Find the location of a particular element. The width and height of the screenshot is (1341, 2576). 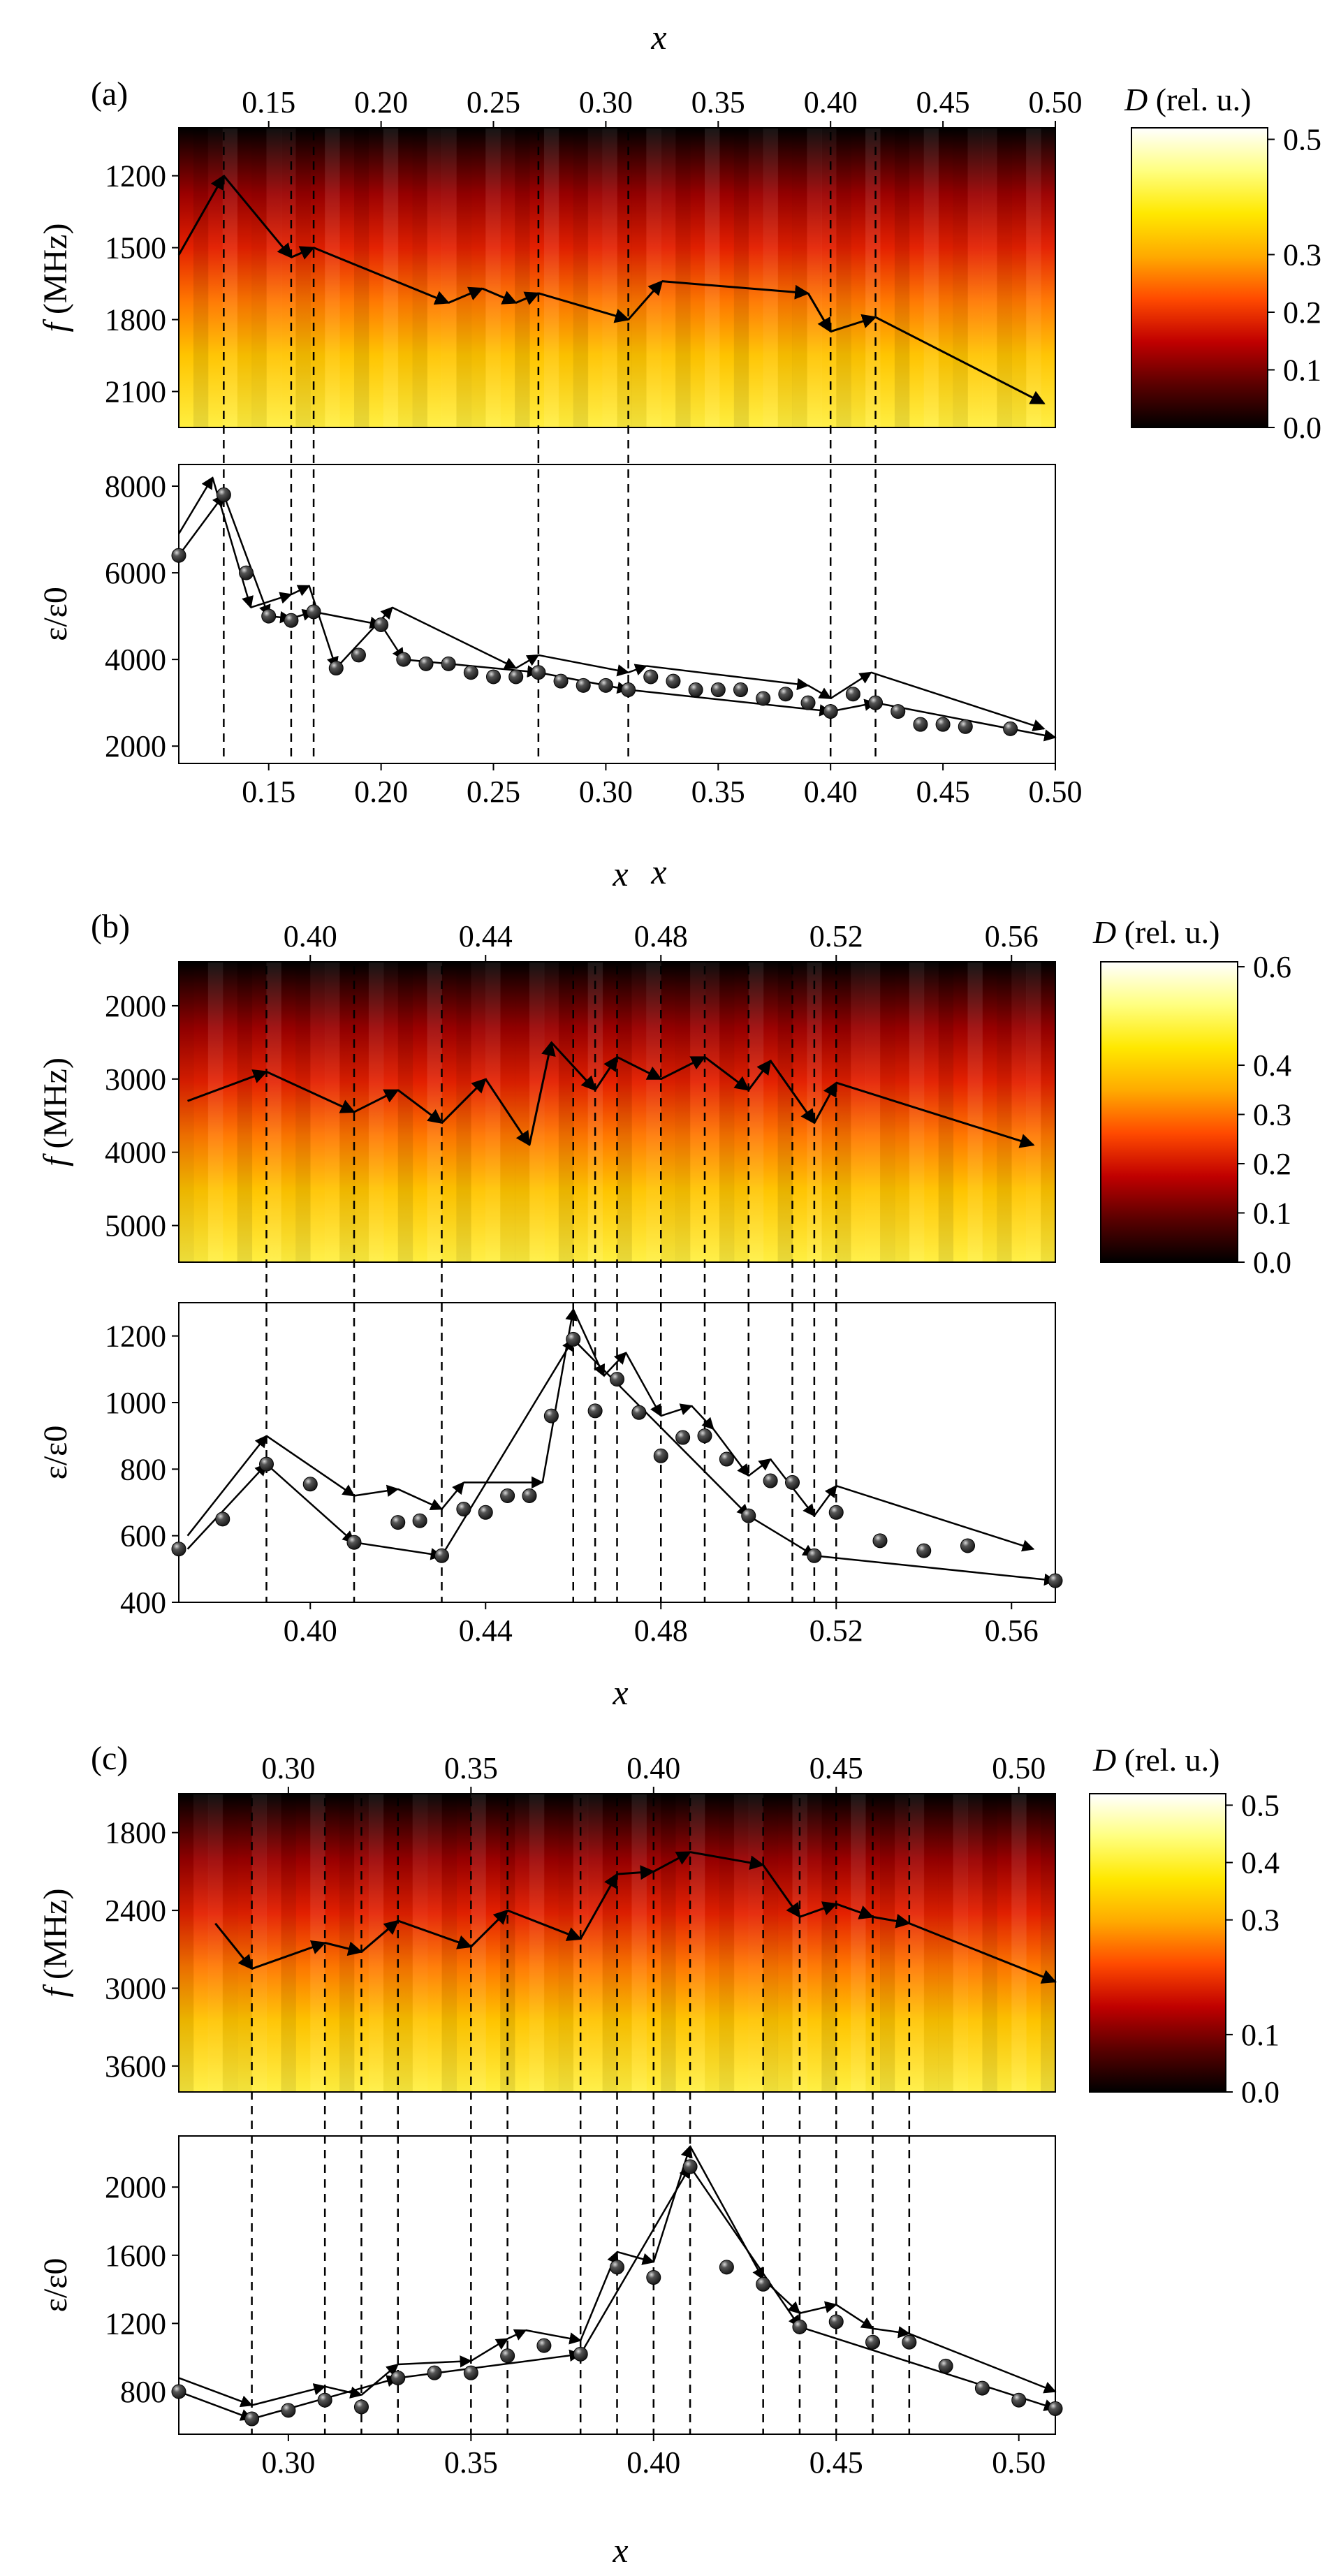

top-x-tick-label: 0.35 is located at coordinates (471, 1768).